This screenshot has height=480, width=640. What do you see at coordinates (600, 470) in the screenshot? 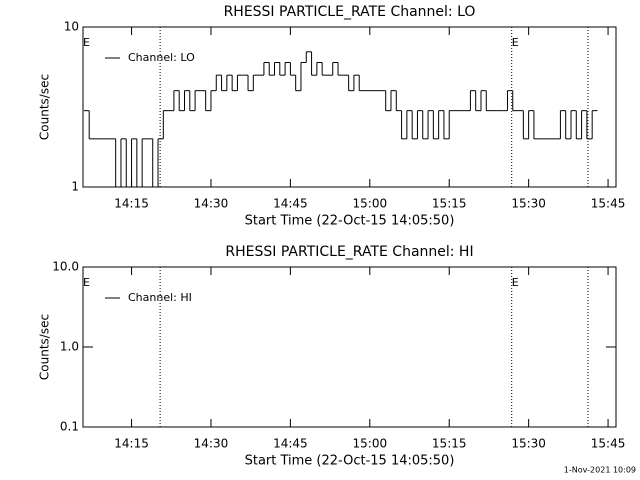
I see `footer: 1-Nov-2021 10:09` at bounding box center [600, 470].